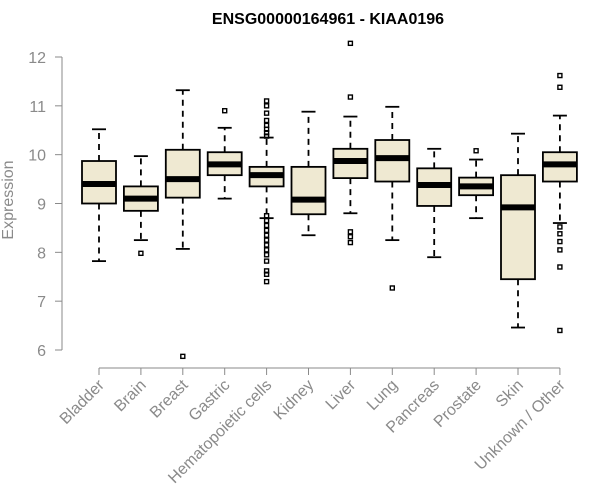 The image size is (600, 500). Describe the element at coordinates (8, 199) in the screenshot. I see `y-axis-title: Expression` at that location.